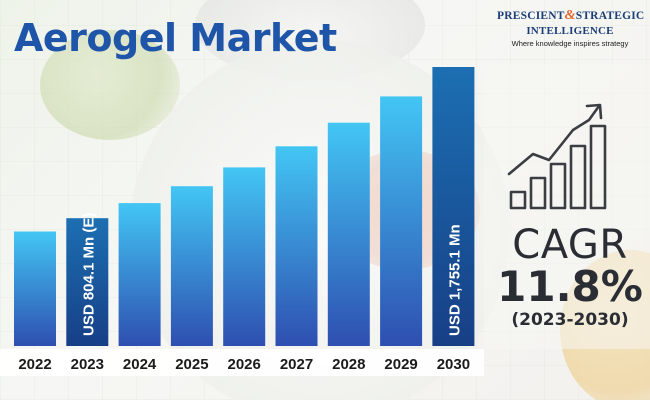 Image resolution: width=650 pixels, height=400 pixels. What do you see at coordinates (140, 364) in the screenshot?
I see `x-tick-label-2024: 2024` at bounding box center [140, 364].